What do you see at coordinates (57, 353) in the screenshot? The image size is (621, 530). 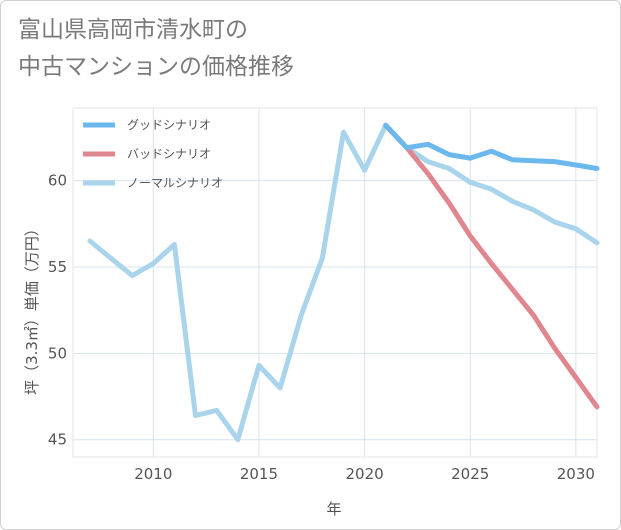 I see `y-tick-label: 50` at bounding box center [57, 353].